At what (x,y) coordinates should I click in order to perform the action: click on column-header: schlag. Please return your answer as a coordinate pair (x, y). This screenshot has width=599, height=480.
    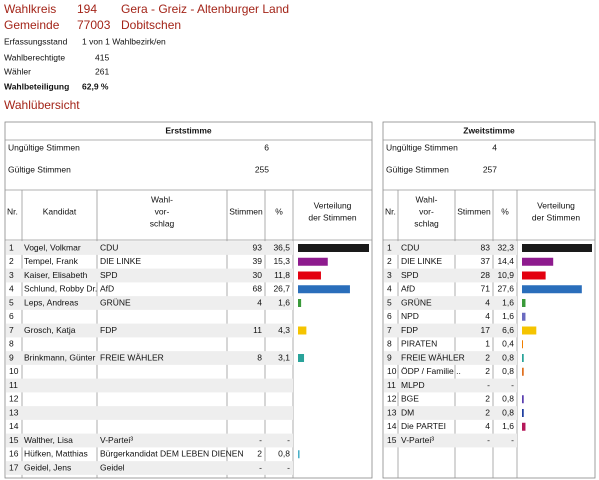
    Looking at the image, I should click on (426, 223).